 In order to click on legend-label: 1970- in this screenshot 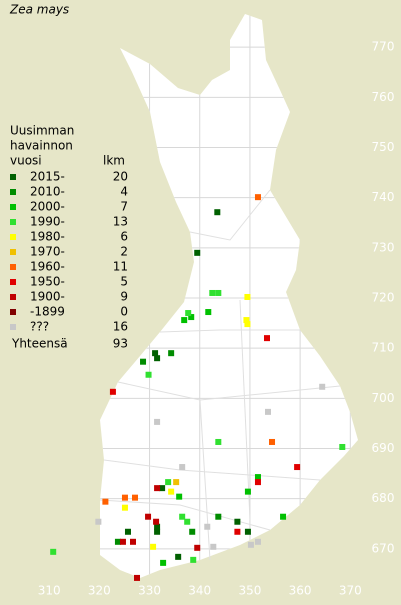, I will do `click(47, 252)`.